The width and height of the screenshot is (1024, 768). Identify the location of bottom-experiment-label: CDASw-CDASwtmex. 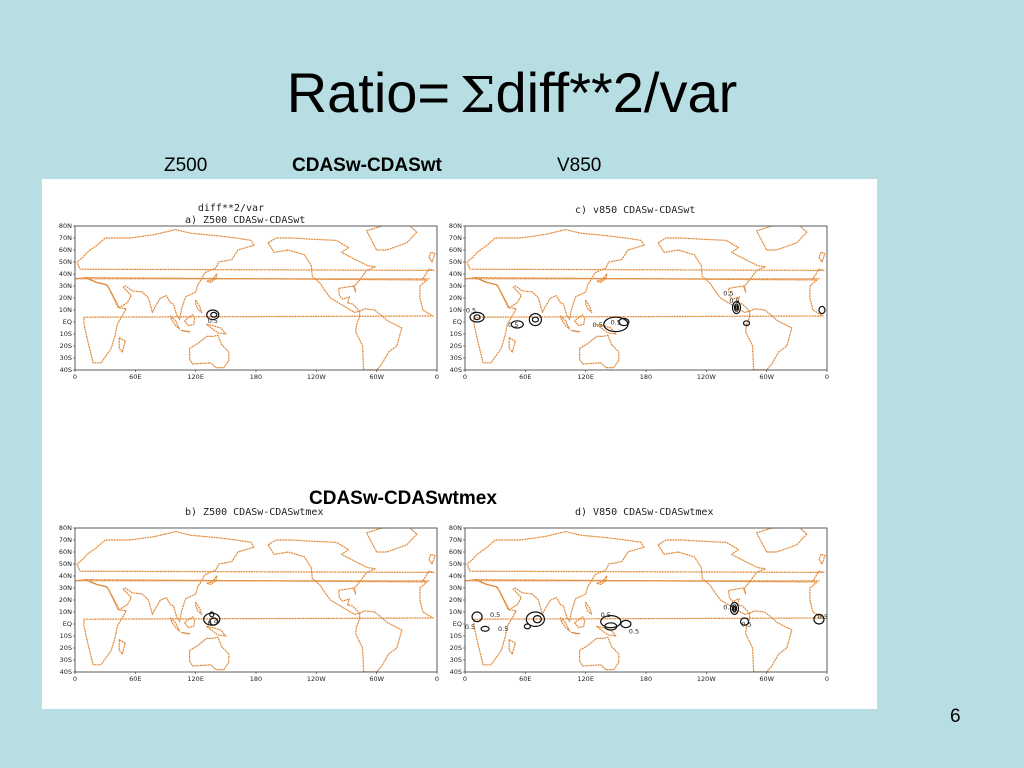
(403, 498).